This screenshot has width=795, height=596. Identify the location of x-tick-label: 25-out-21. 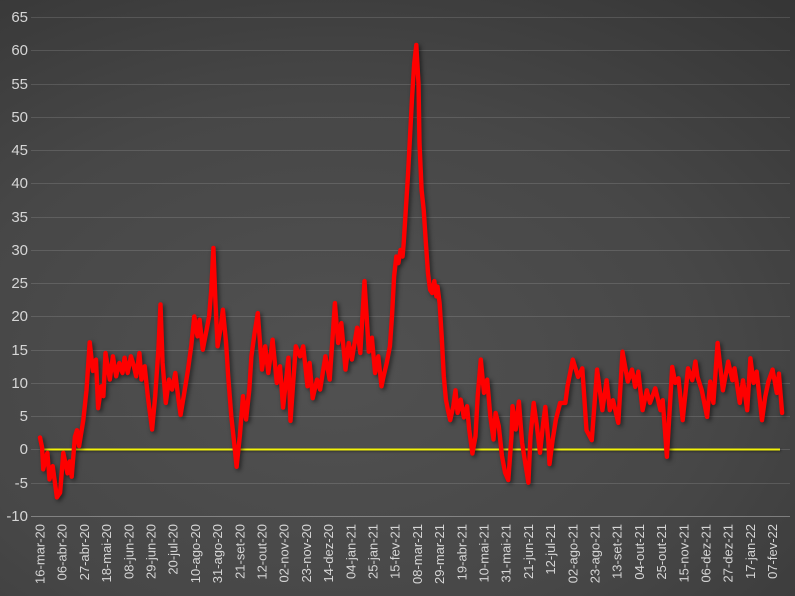
(661, 552).